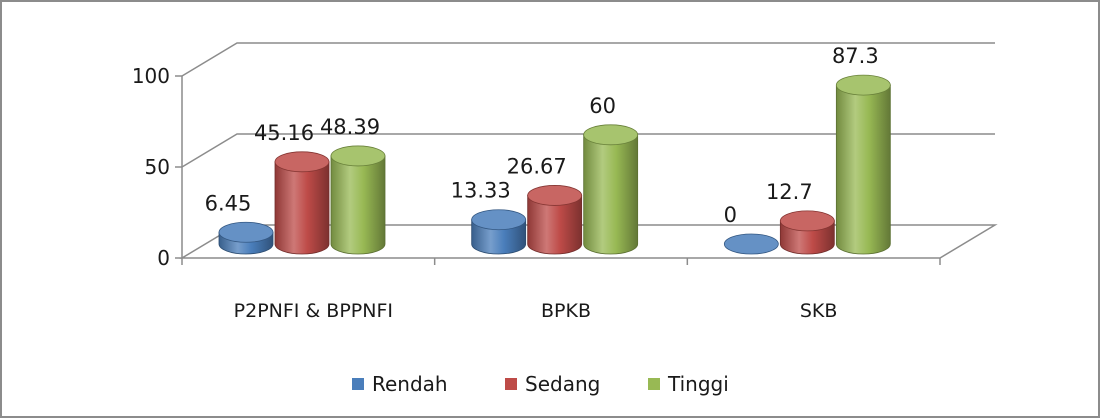  I want to click on x-axis: P2PNFI & BPPNFI BPKB SKB, so click(561, 290).